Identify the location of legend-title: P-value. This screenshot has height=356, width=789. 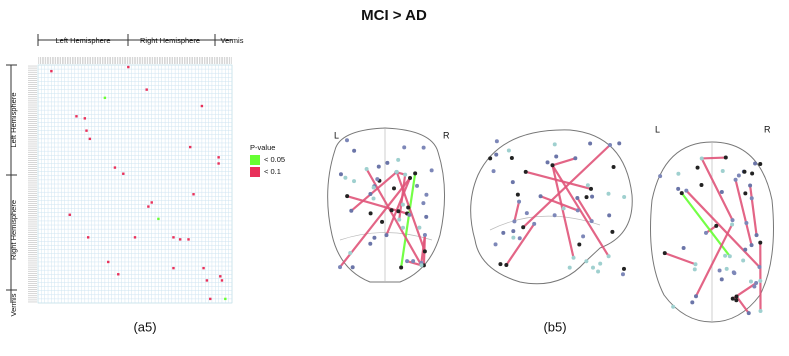
(262, 147).